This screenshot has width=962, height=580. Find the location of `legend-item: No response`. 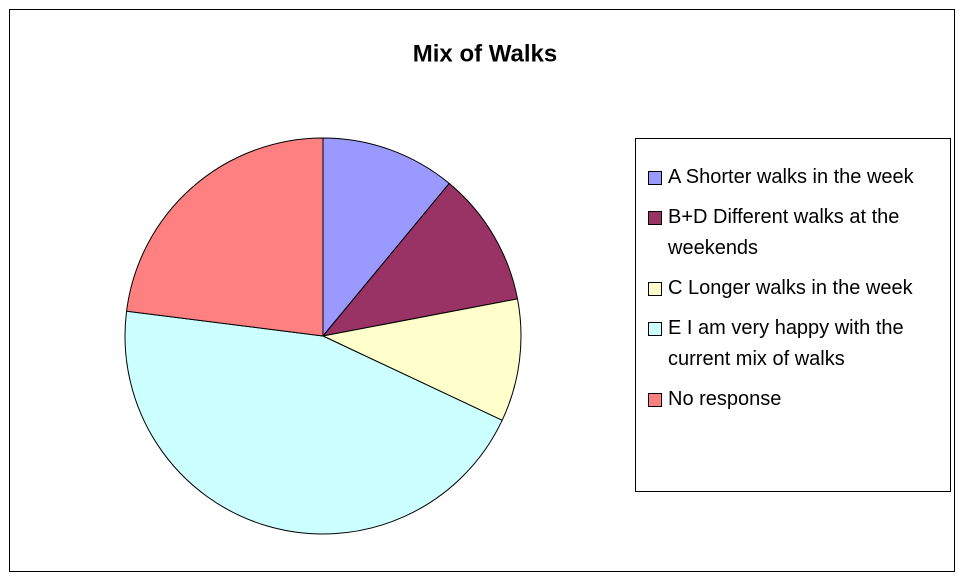

legend-item: No response is located at coordinates (797, 399).